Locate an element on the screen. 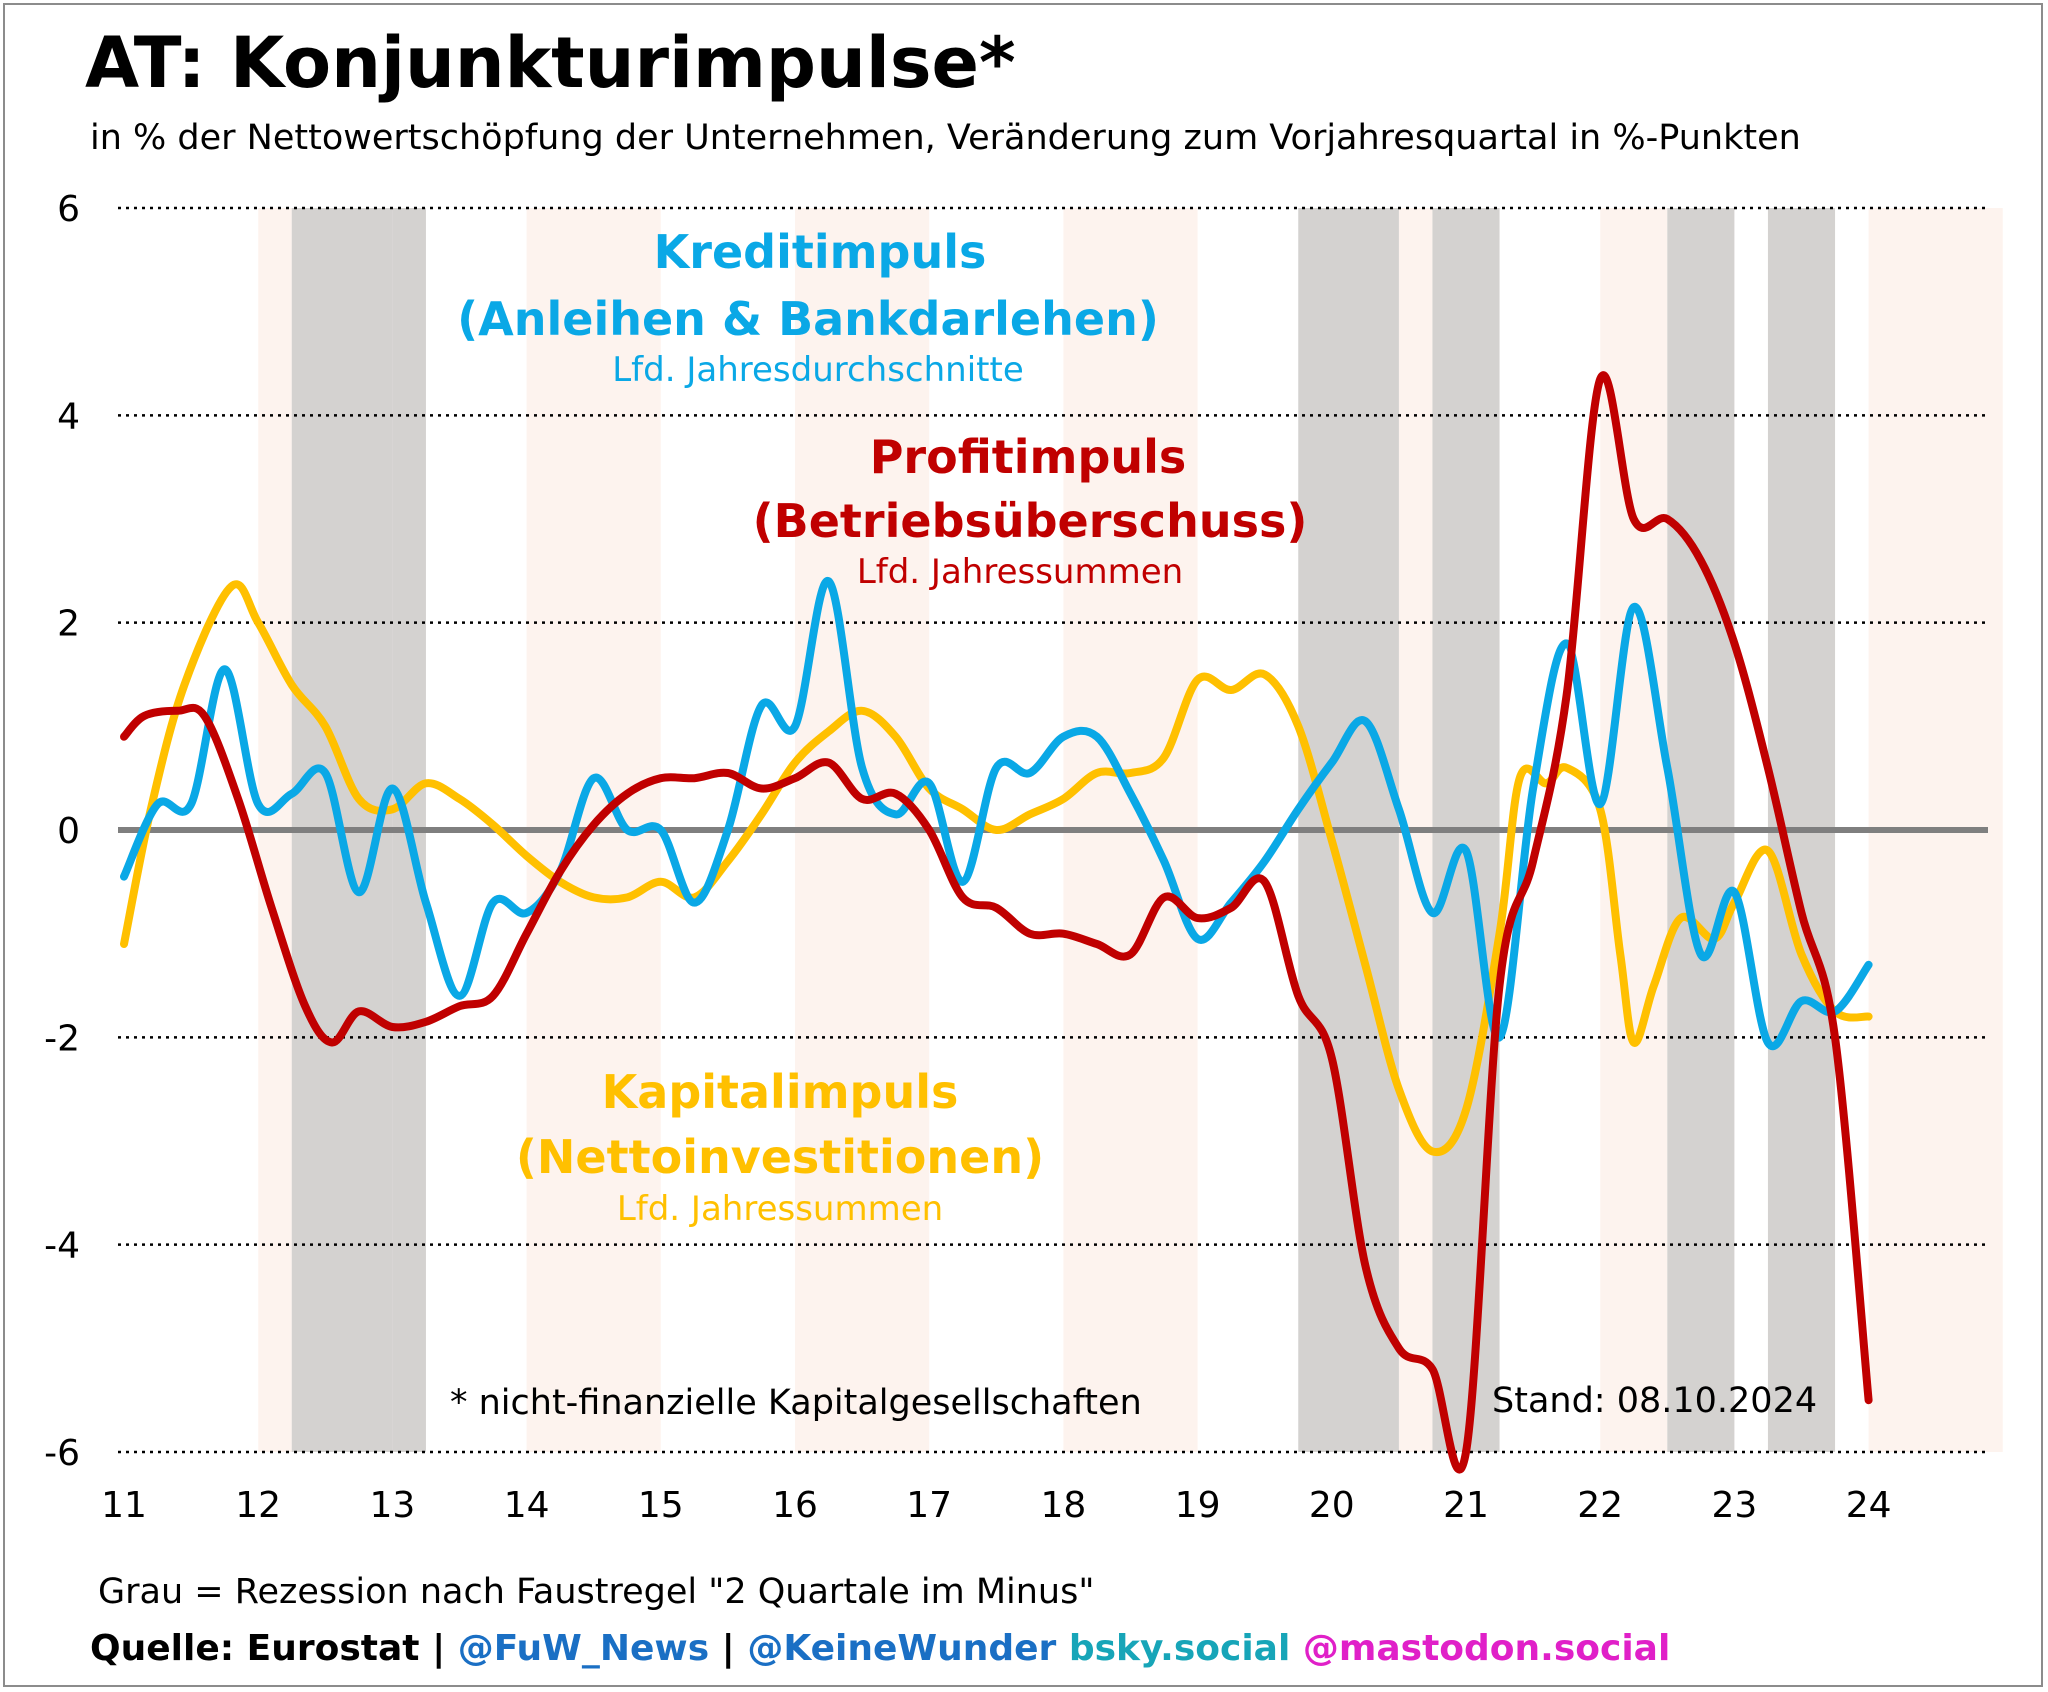 This screenshot has width=2048, height=1692. profit-label-subtitle: (Betriebsüberschuss) is located at coordinates (1030, 521).